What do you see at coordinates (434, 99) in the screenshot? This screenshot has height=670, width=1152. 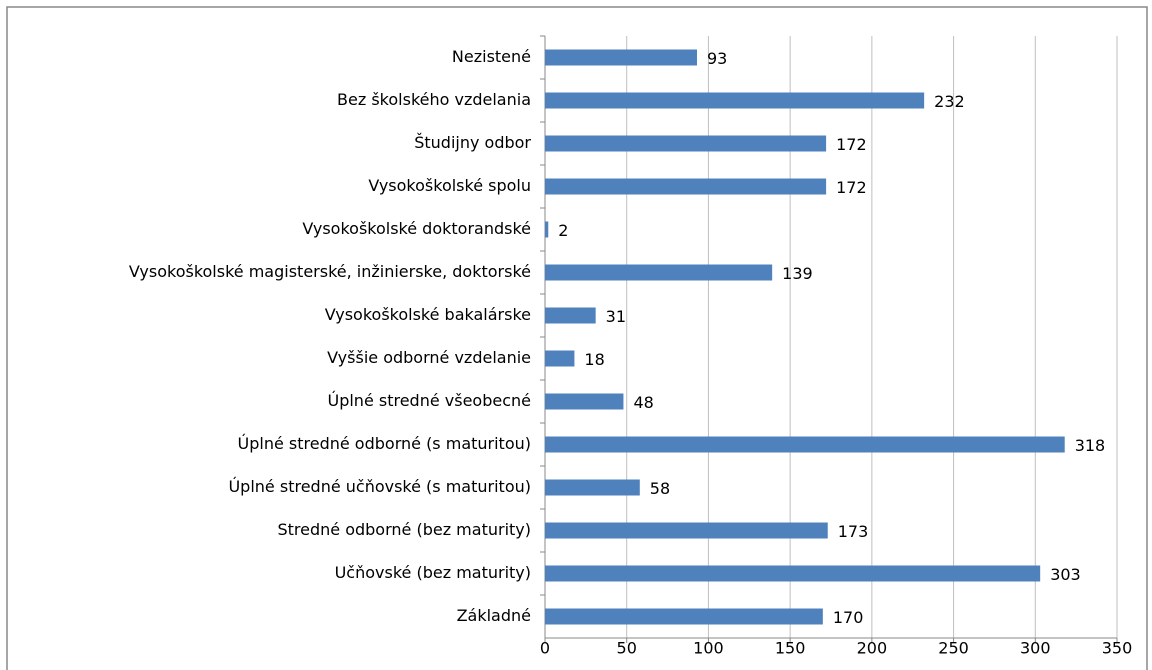 I see `y-tick-label: Bez školského vzdelania` at bounding box center [434, 99].